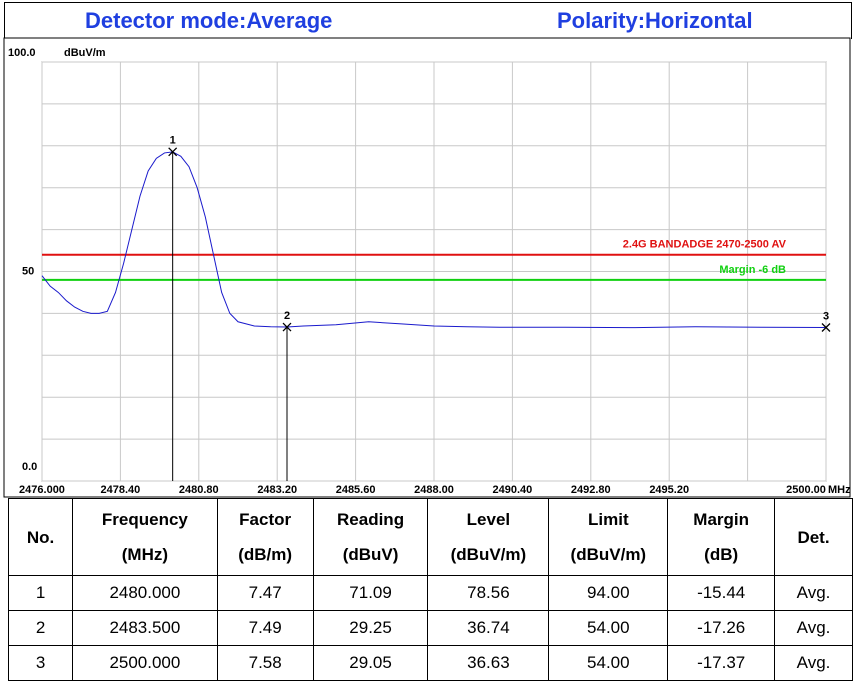  I want to click on detector-mode: Detector mode:Average, so click(209, 20).